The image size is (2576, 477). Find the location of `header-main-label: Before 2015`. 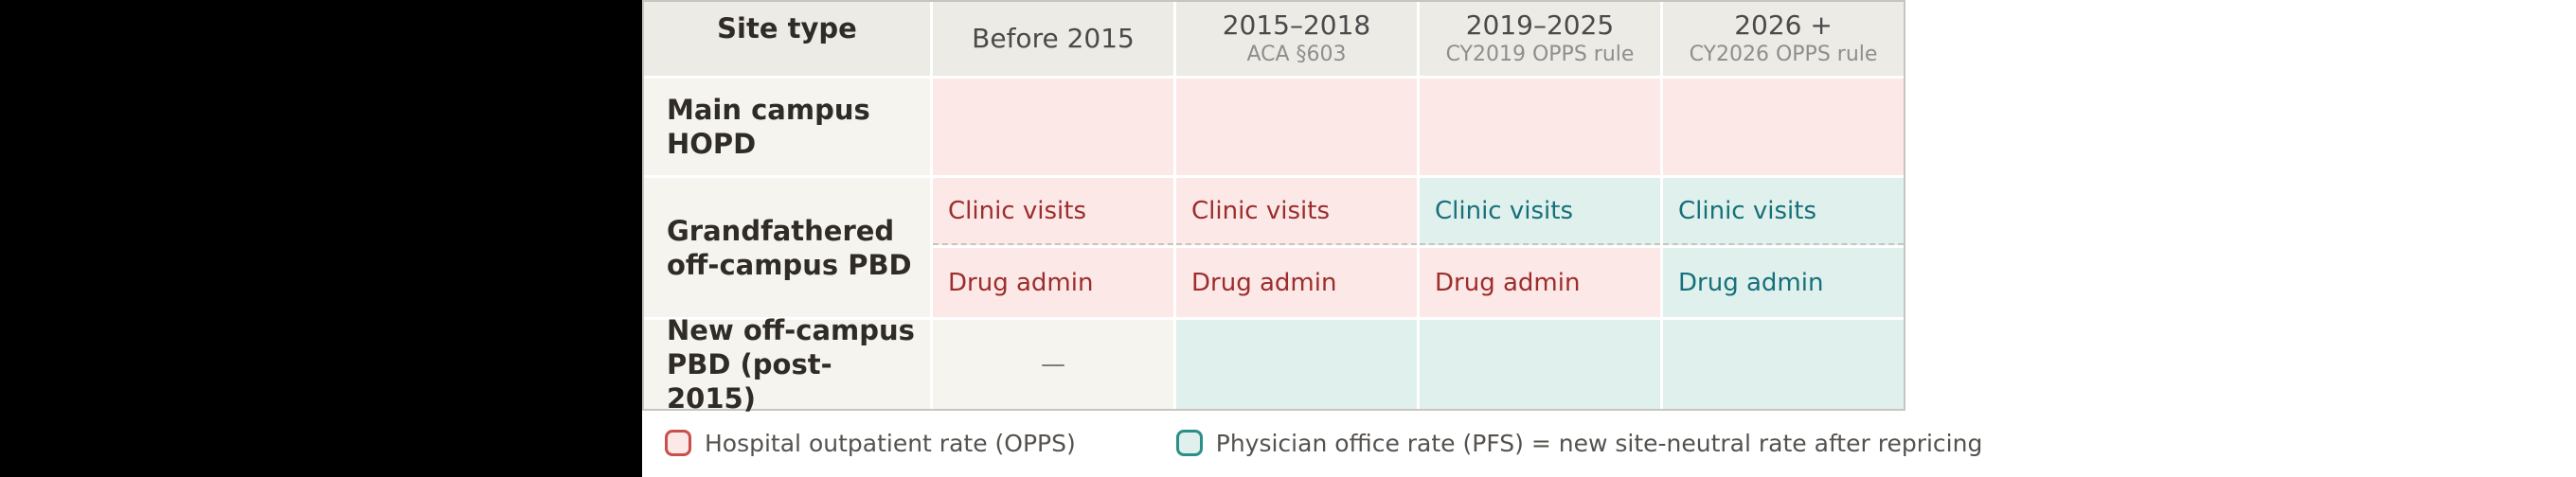

header-main-label: Before 2015 is located at coordinates (1053, 38).